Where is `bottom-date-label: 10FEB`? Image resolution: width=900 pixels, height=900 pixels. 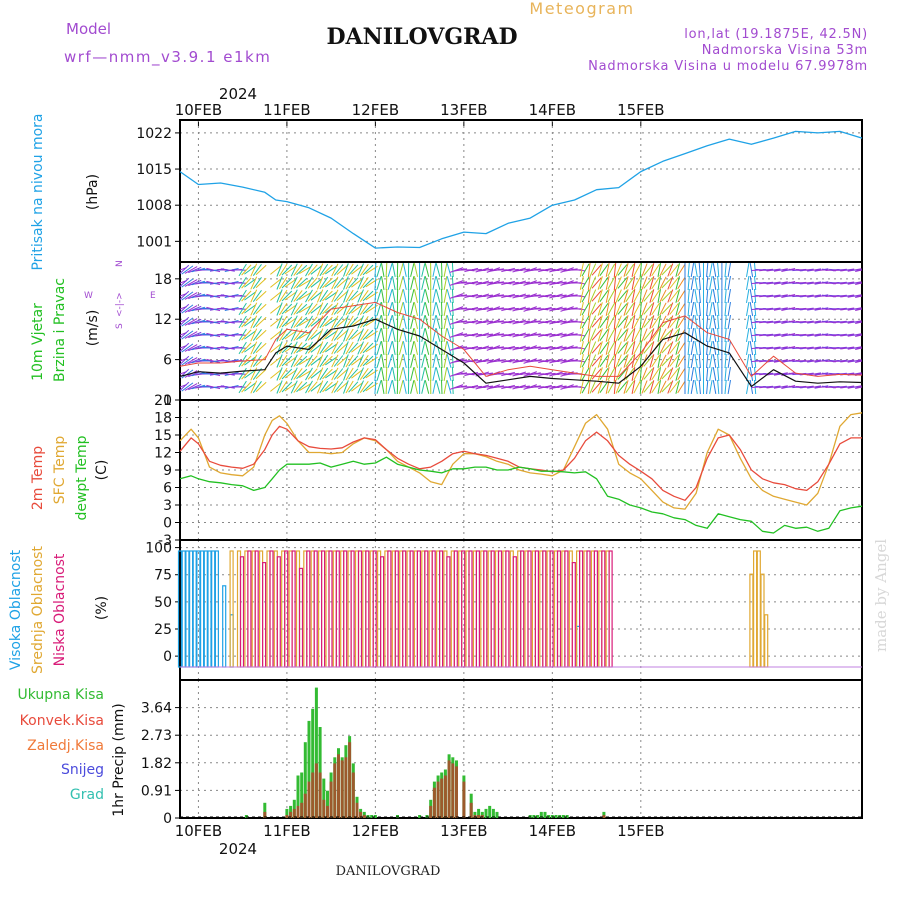
bottom-date-label: 10FEB is located at coordinates (198, 831).